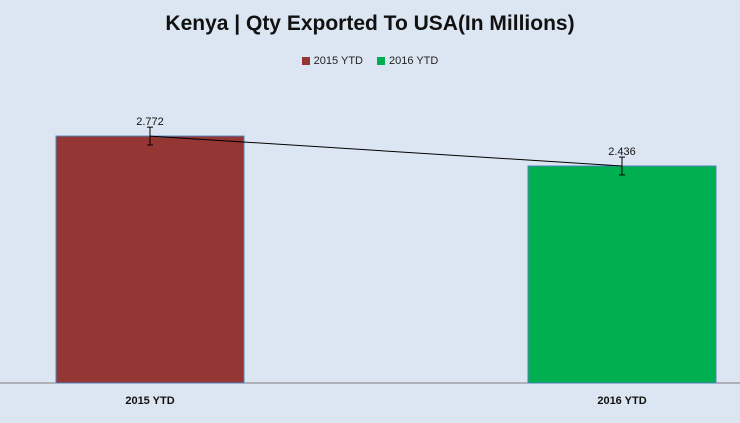 This screenshot has width=740, height=423. What do you see at coordinates (150, 122) in the screenshot?
I see `data-label-0: 2.772` at bounding box center [150, 122].